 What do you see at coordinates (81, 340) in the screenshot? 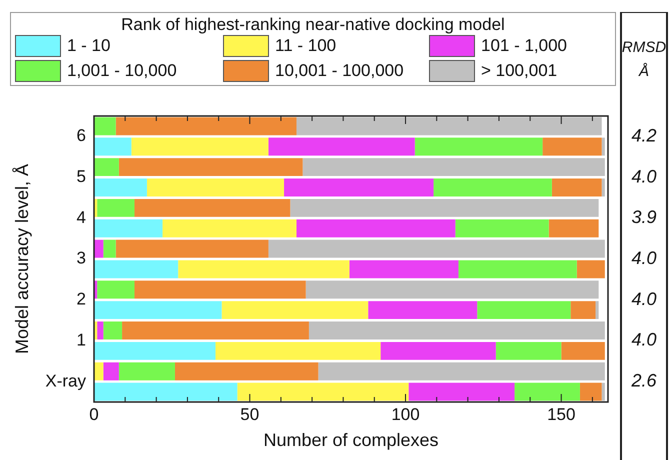
I see `y-tick-label: 1` at bounding box center [81, 340].